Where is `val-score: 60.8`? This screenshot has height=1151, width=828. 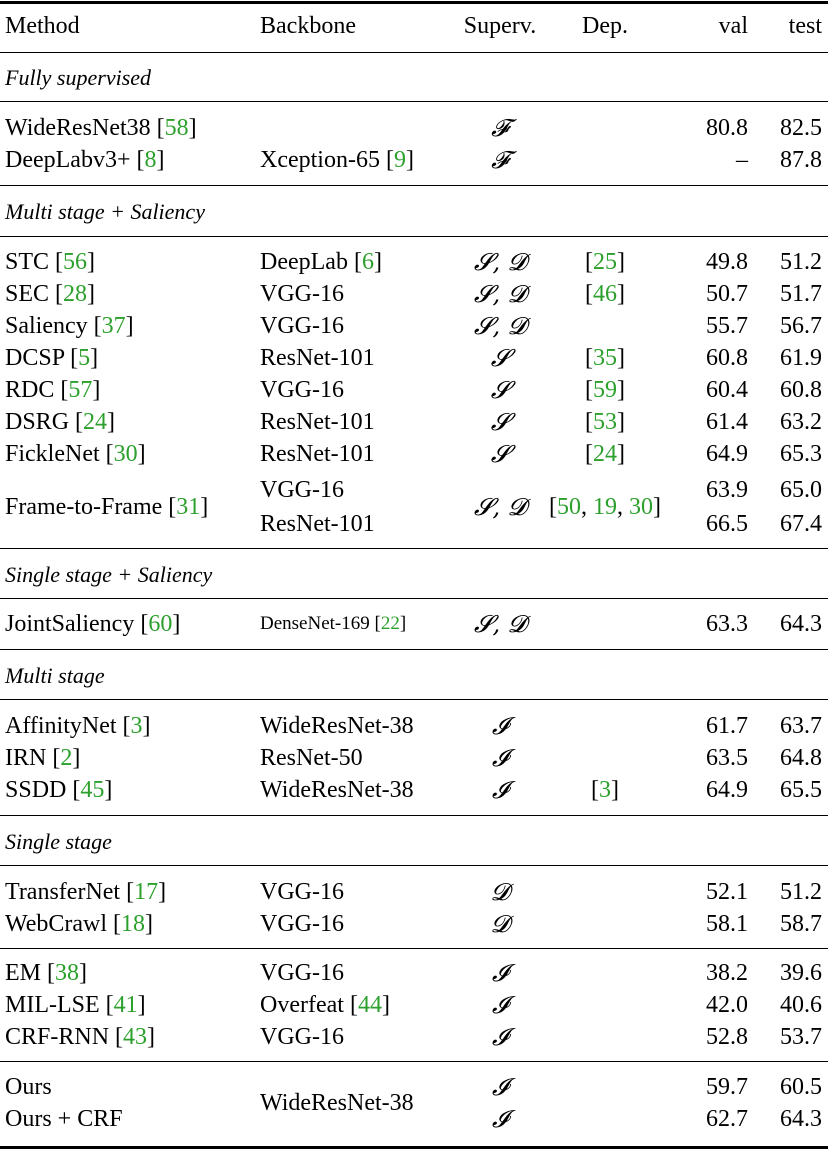 val-score: 60.8 is located at coordinates (714, 358).